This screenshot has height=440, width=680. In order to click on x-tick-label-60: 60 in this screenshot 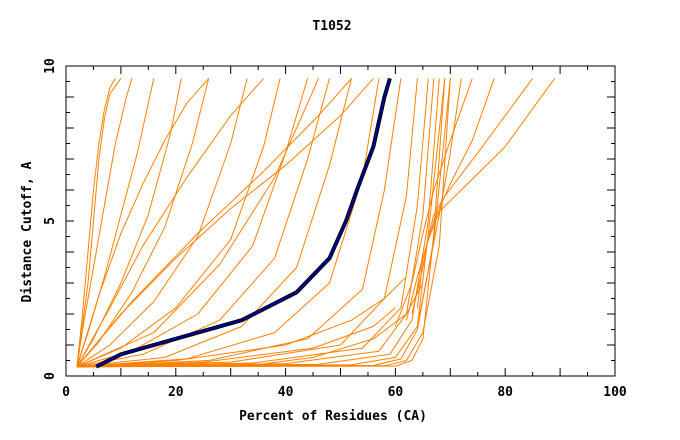, I will do `click(396, 392)`.